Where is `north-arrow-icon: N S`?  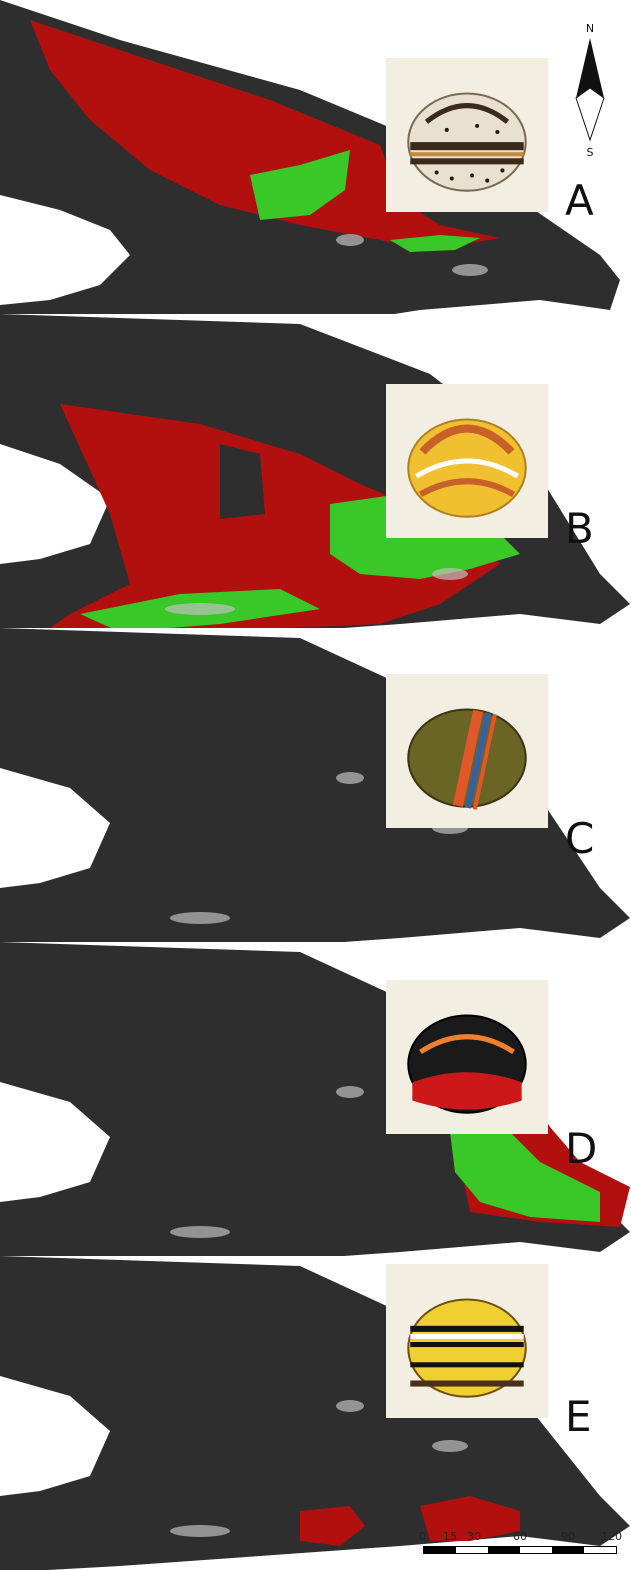 north-arrow-icon: N S is located at coordinates (590, 90).